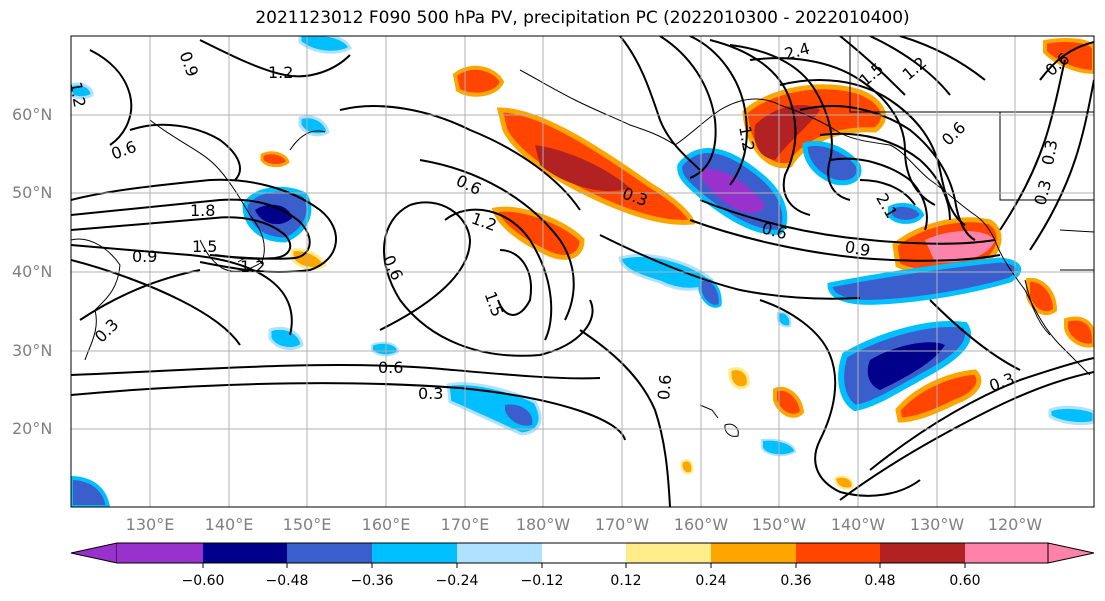 The height and width of the screenshot is (601, 1105). I want to click on latitude-label: 30°N, so click(32, 350).